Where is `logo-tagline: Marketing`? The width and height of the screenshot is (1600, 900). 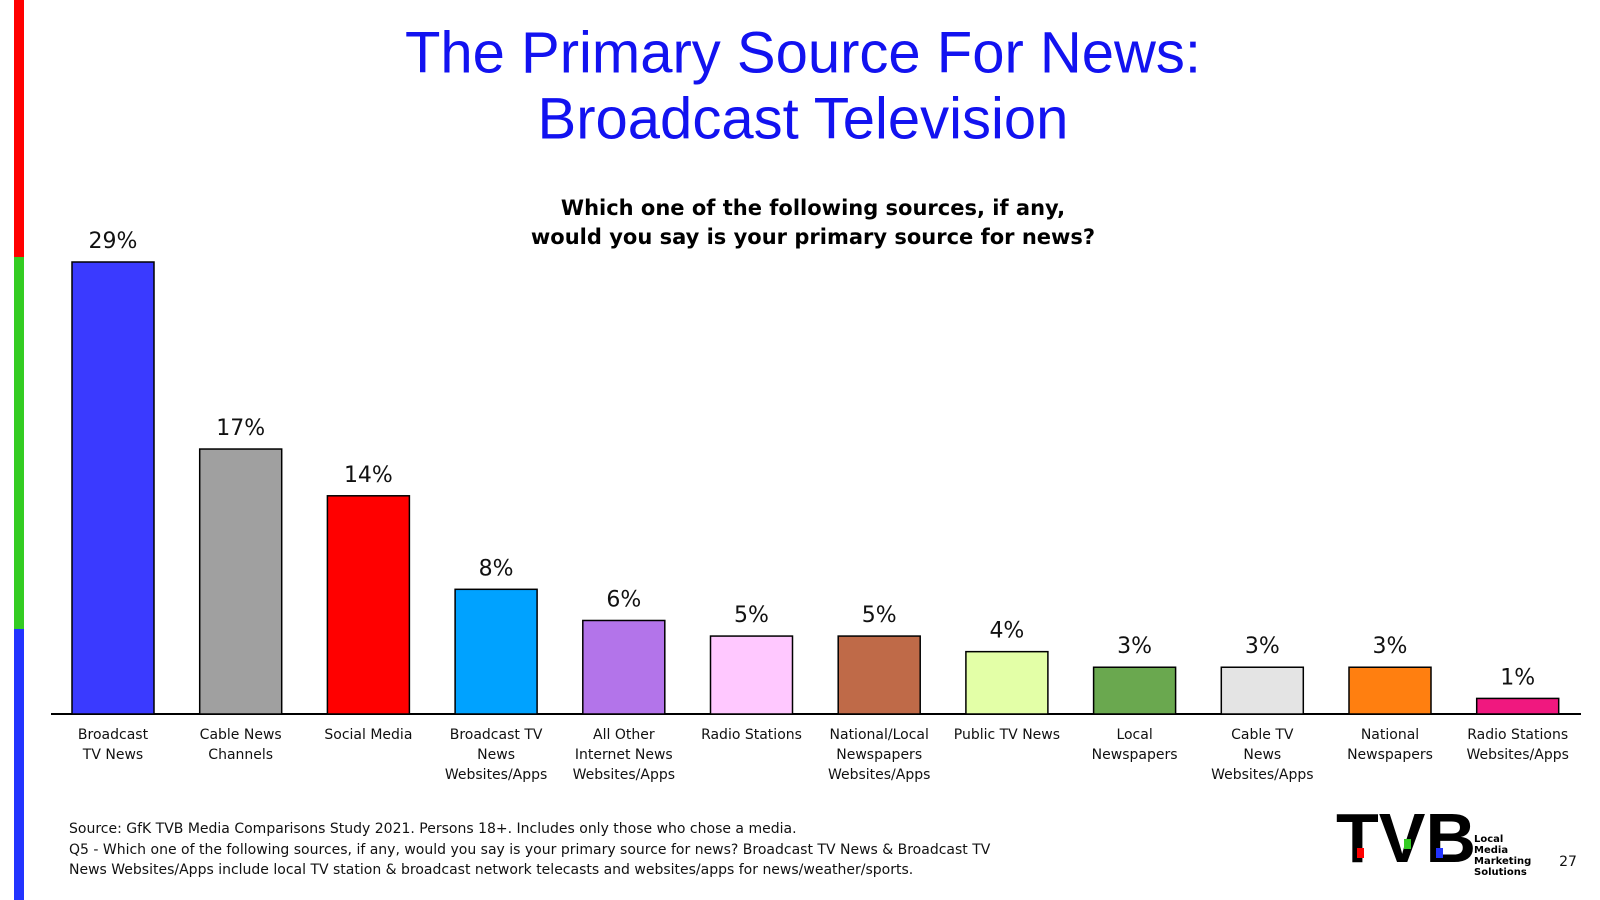
logo-tagline: Marketing is located at coordinates (1502, 861).